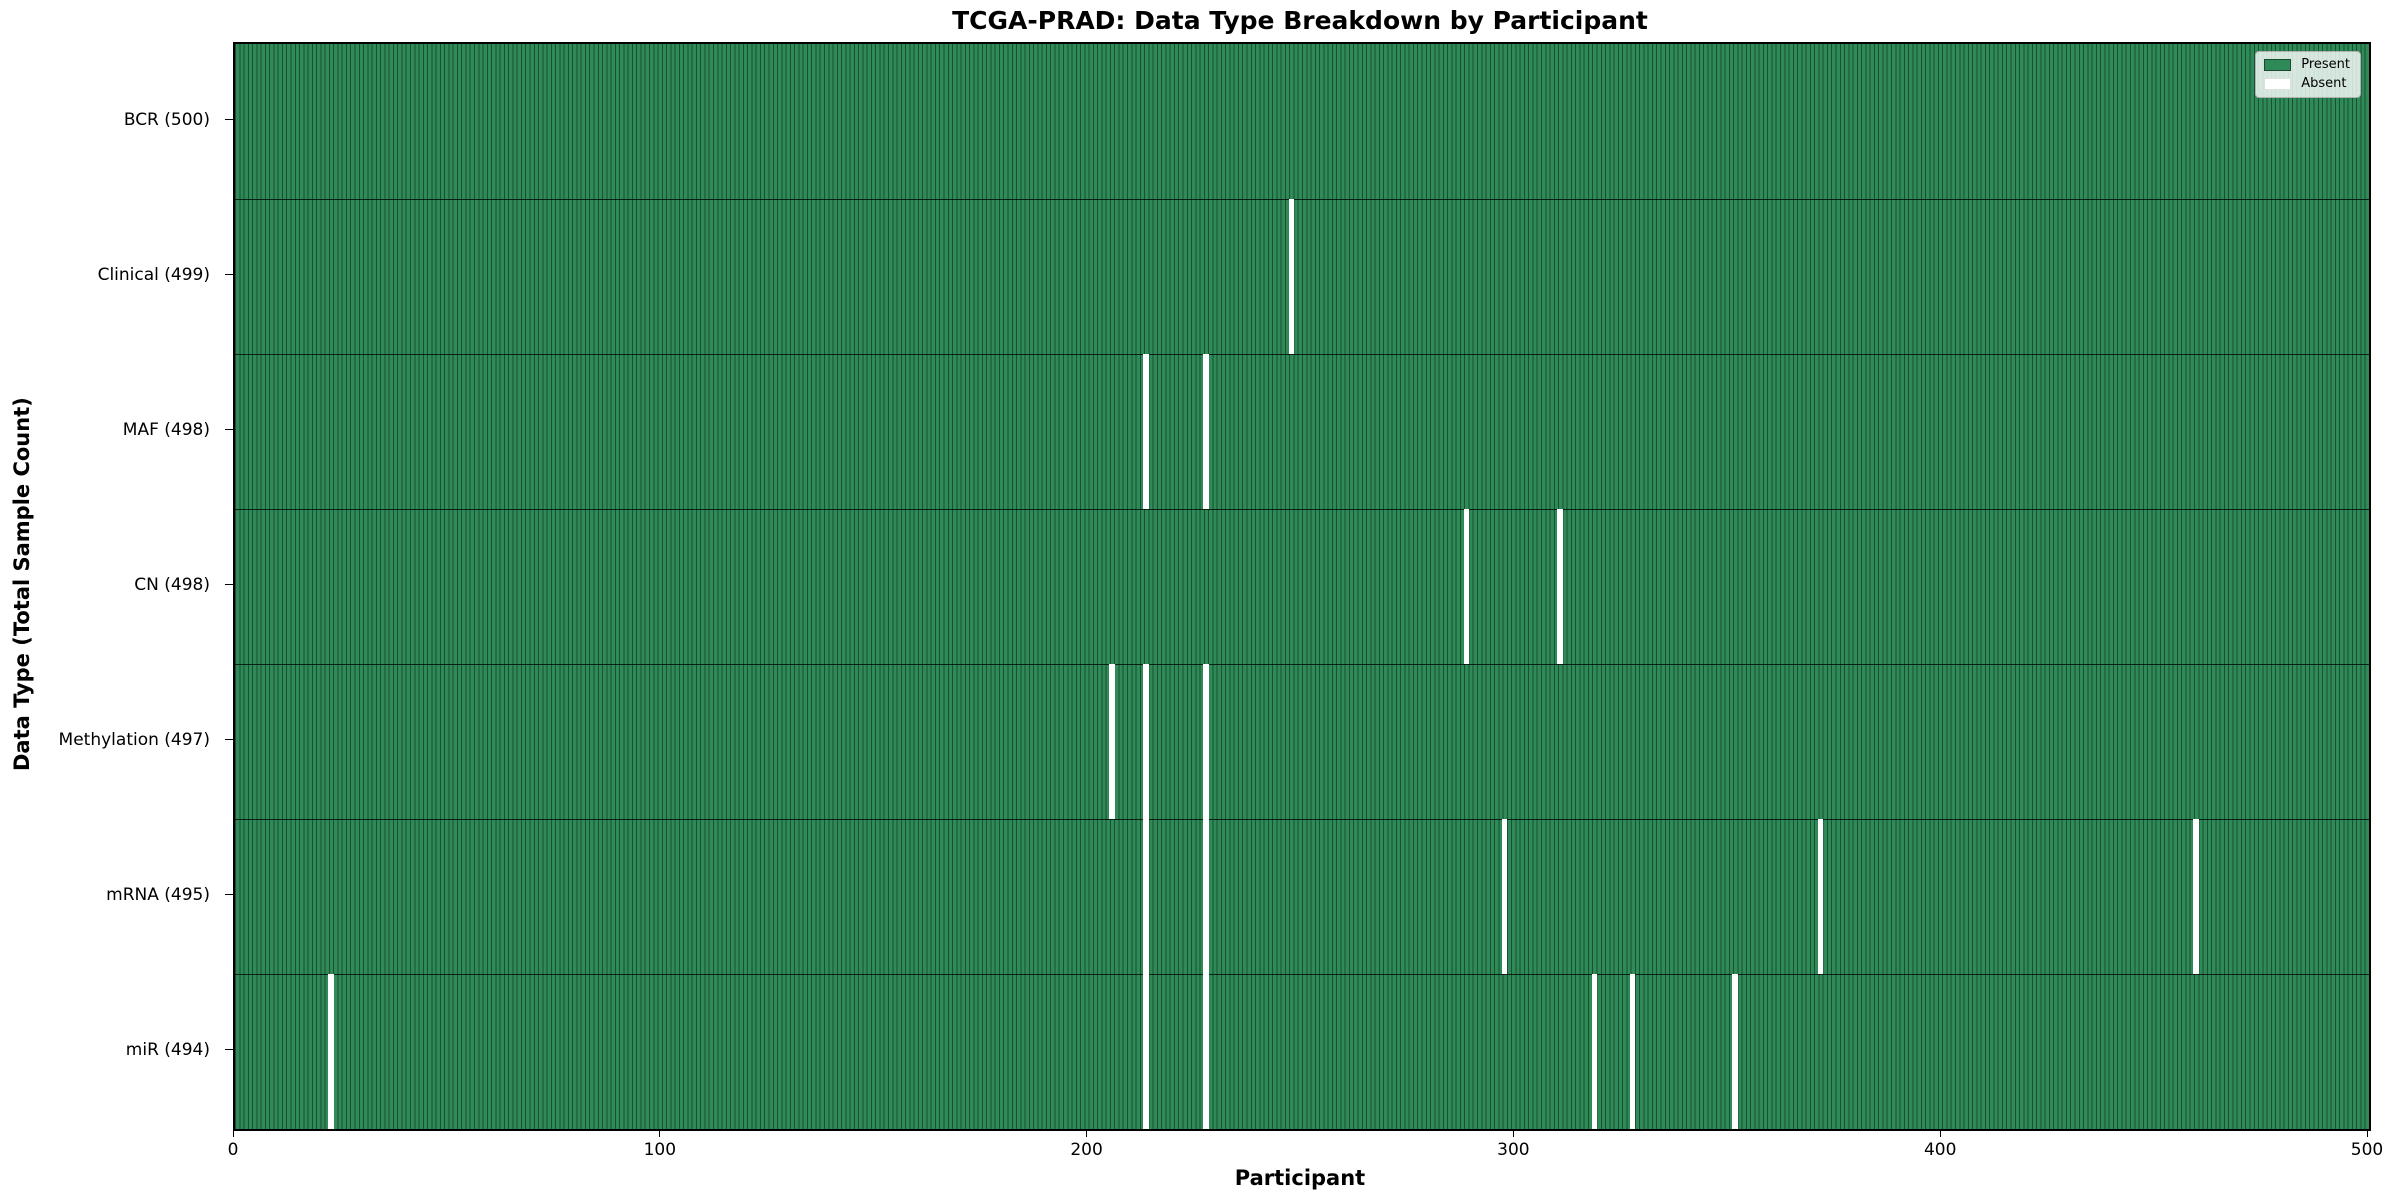 The image size is (2400, 1200). Describe the element at coordinates (660, 1150) in the screenshot. I see `x-tick-label: 100` at that location.